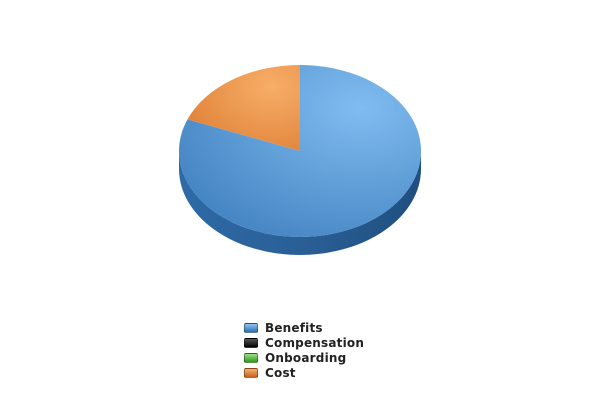 The image size is (600, 400). What do you see at coordinates (251, 342) in the screenshot?
I see `legend-swatch-compensation` at bounding box center [251, 342].